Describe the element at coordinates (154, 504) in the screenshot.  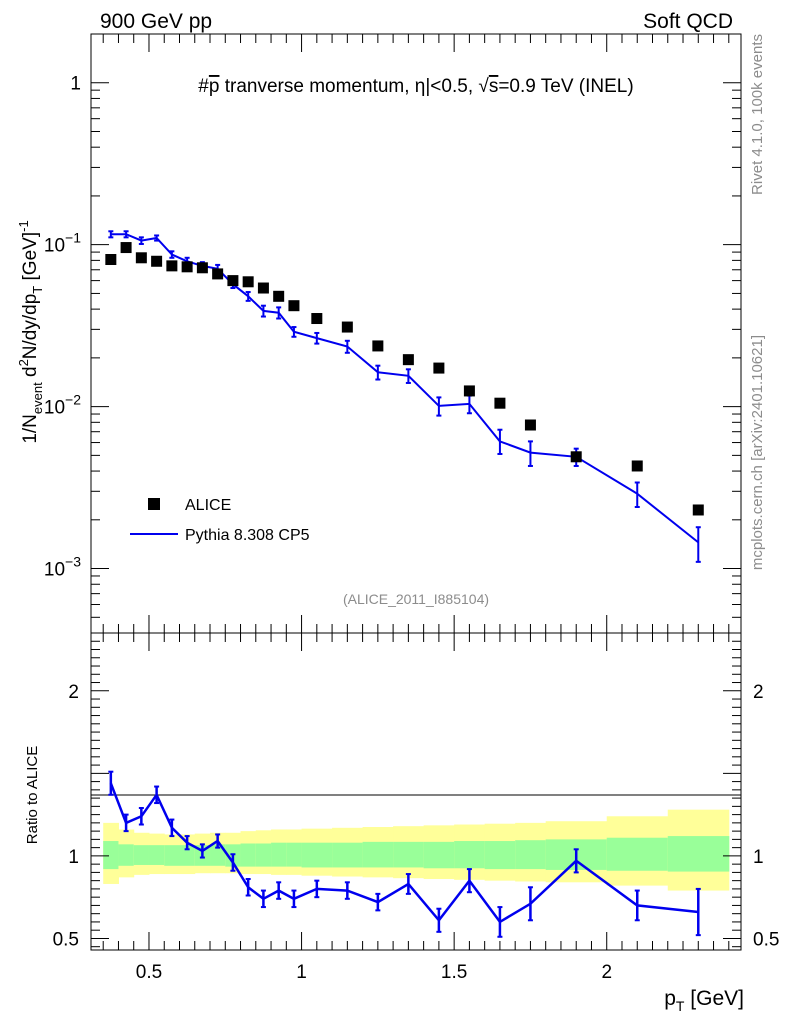
I see `legend-alice-marker` at that location.